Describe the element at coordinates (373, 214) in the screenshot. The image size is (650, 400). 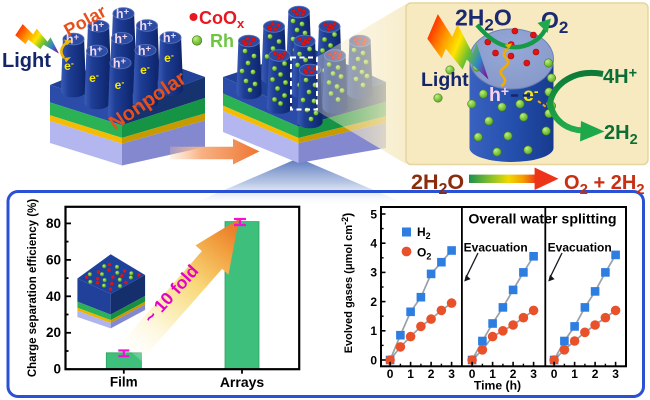
I see `svg-text: 5` at that location.